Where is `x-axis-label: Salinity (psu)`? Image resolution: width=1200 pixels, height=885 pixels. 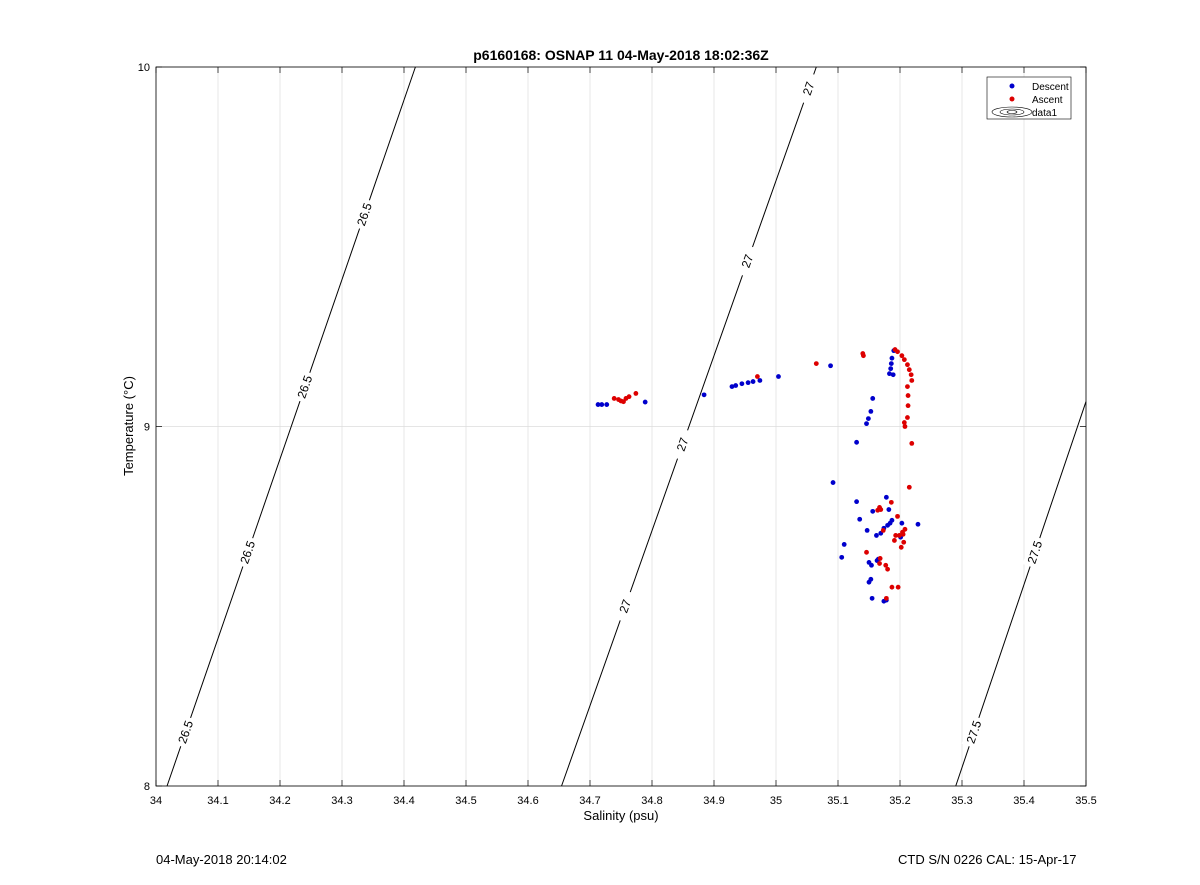 x-axis-label: Salinity (psu) is located at coordinates (620, 815).